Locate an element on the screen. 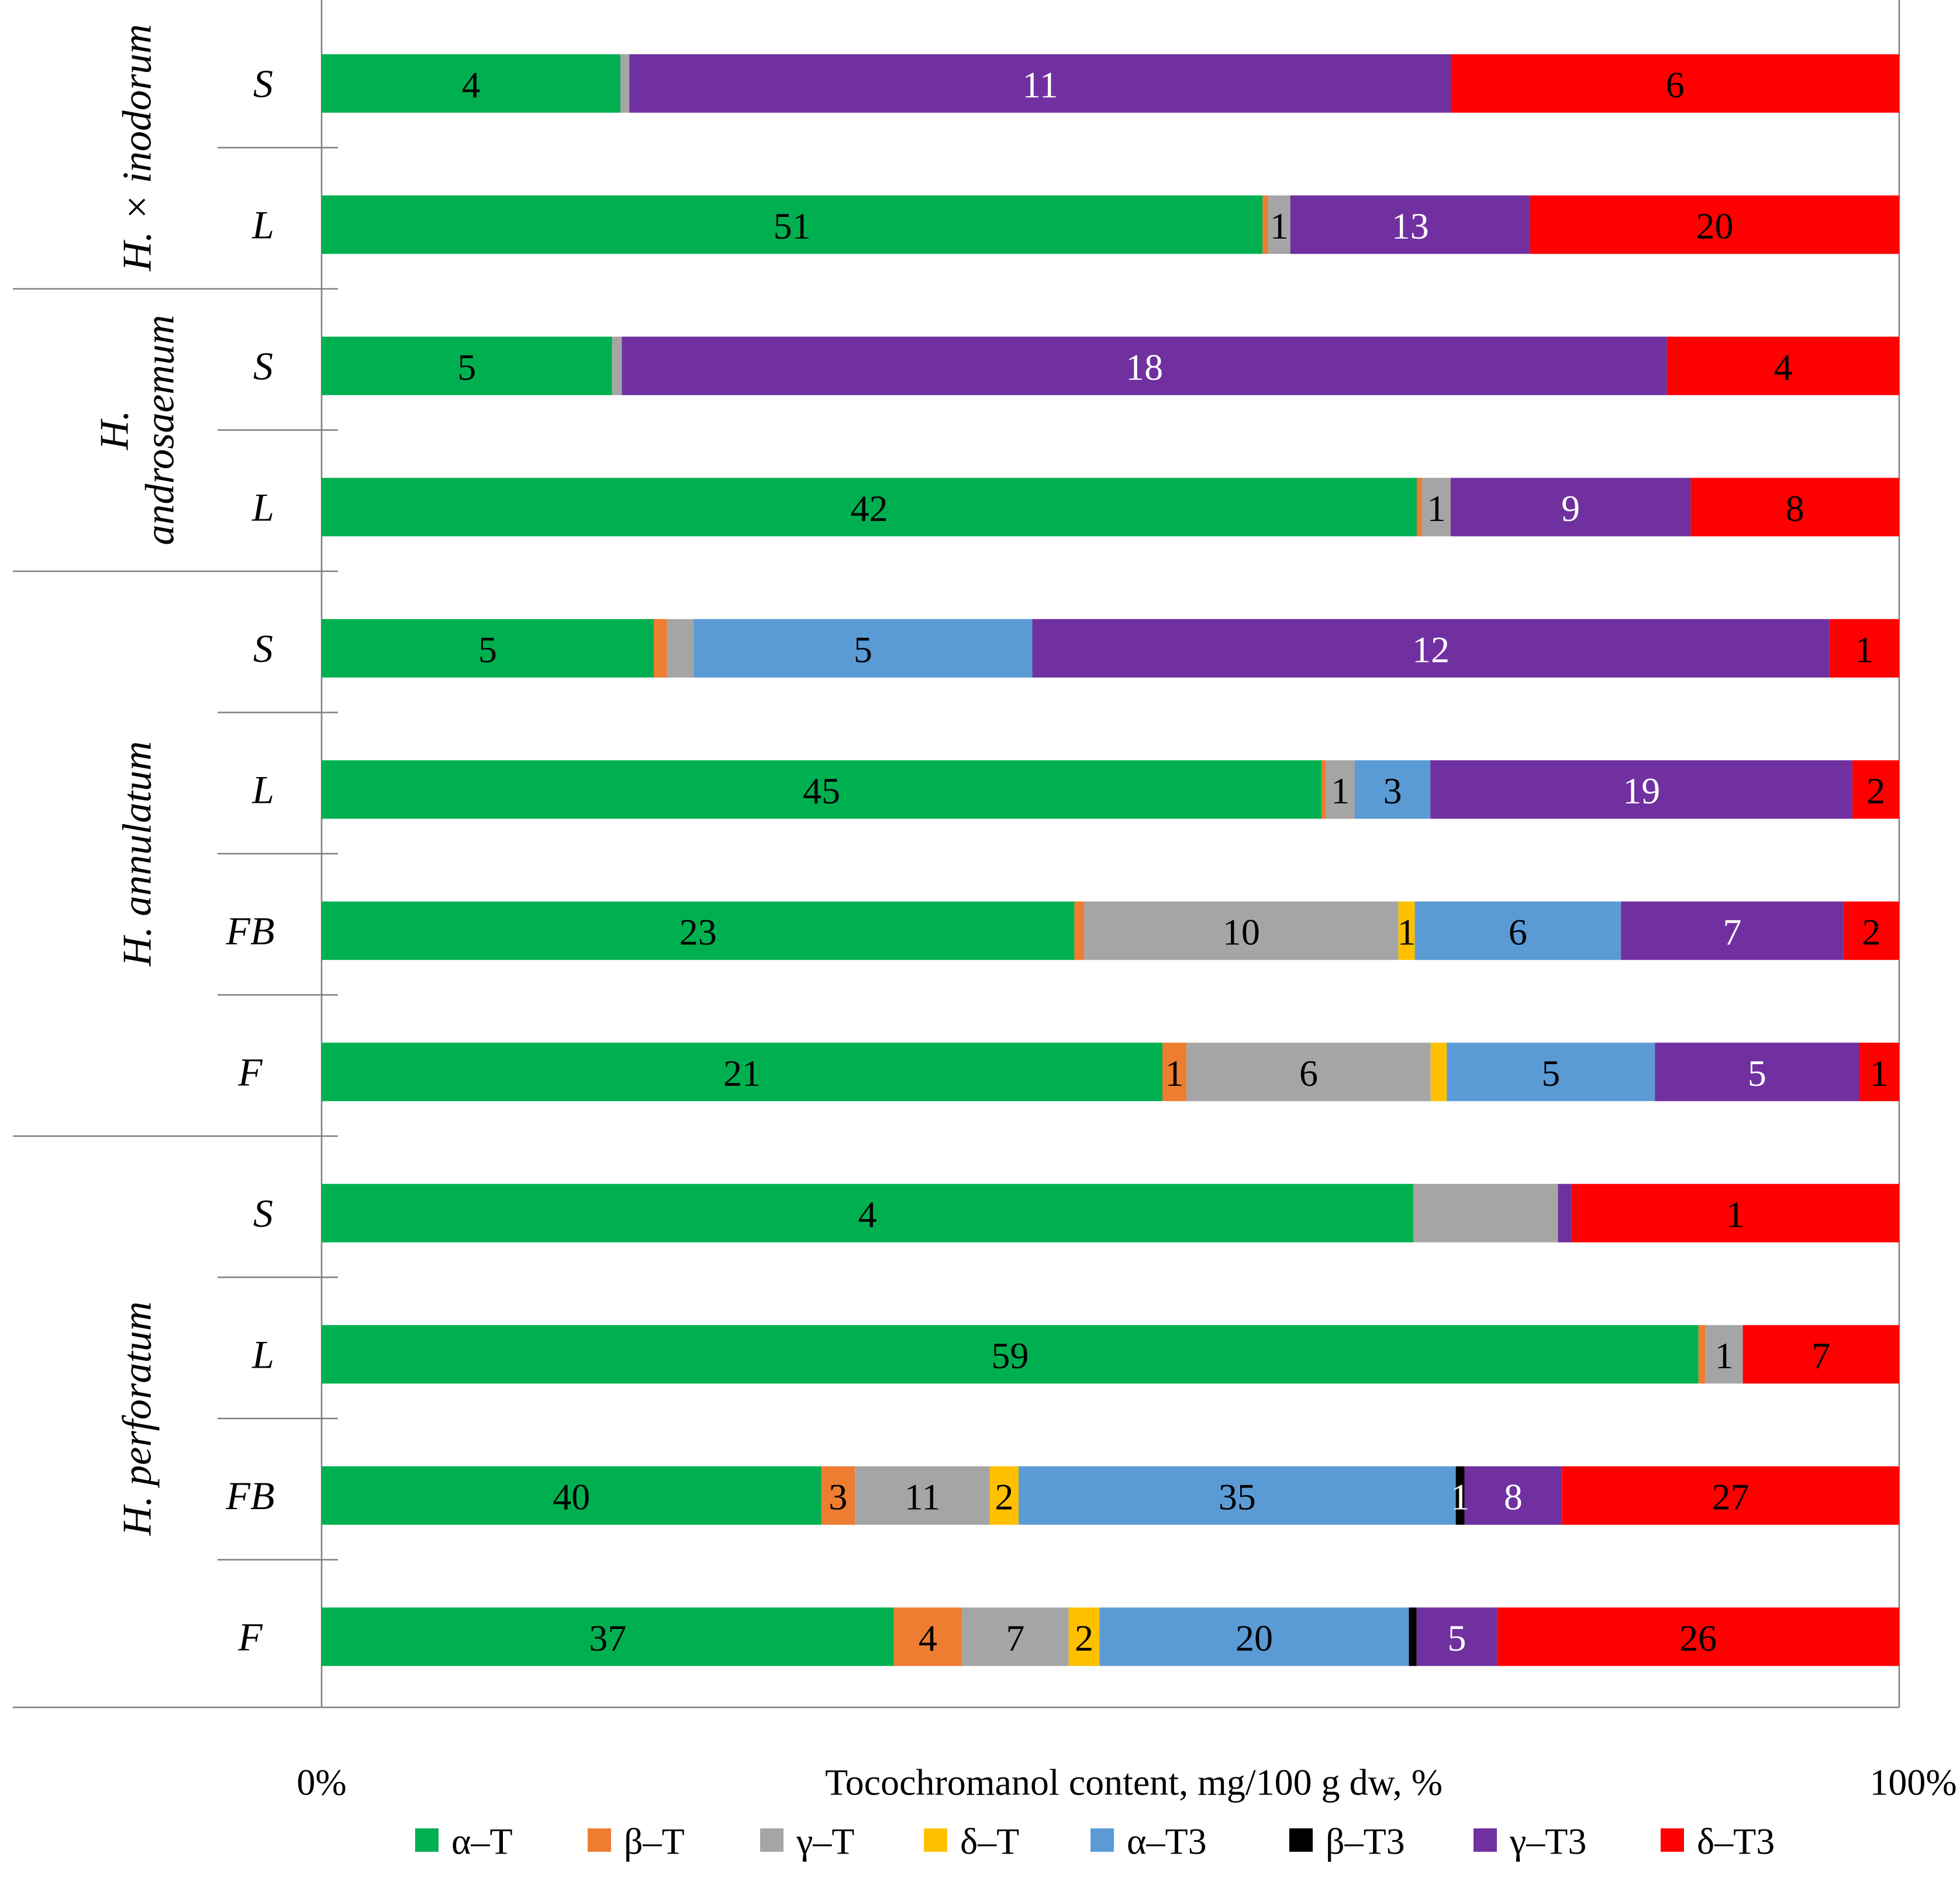  data-label: 27 is located at coordinates (1731, 1496).